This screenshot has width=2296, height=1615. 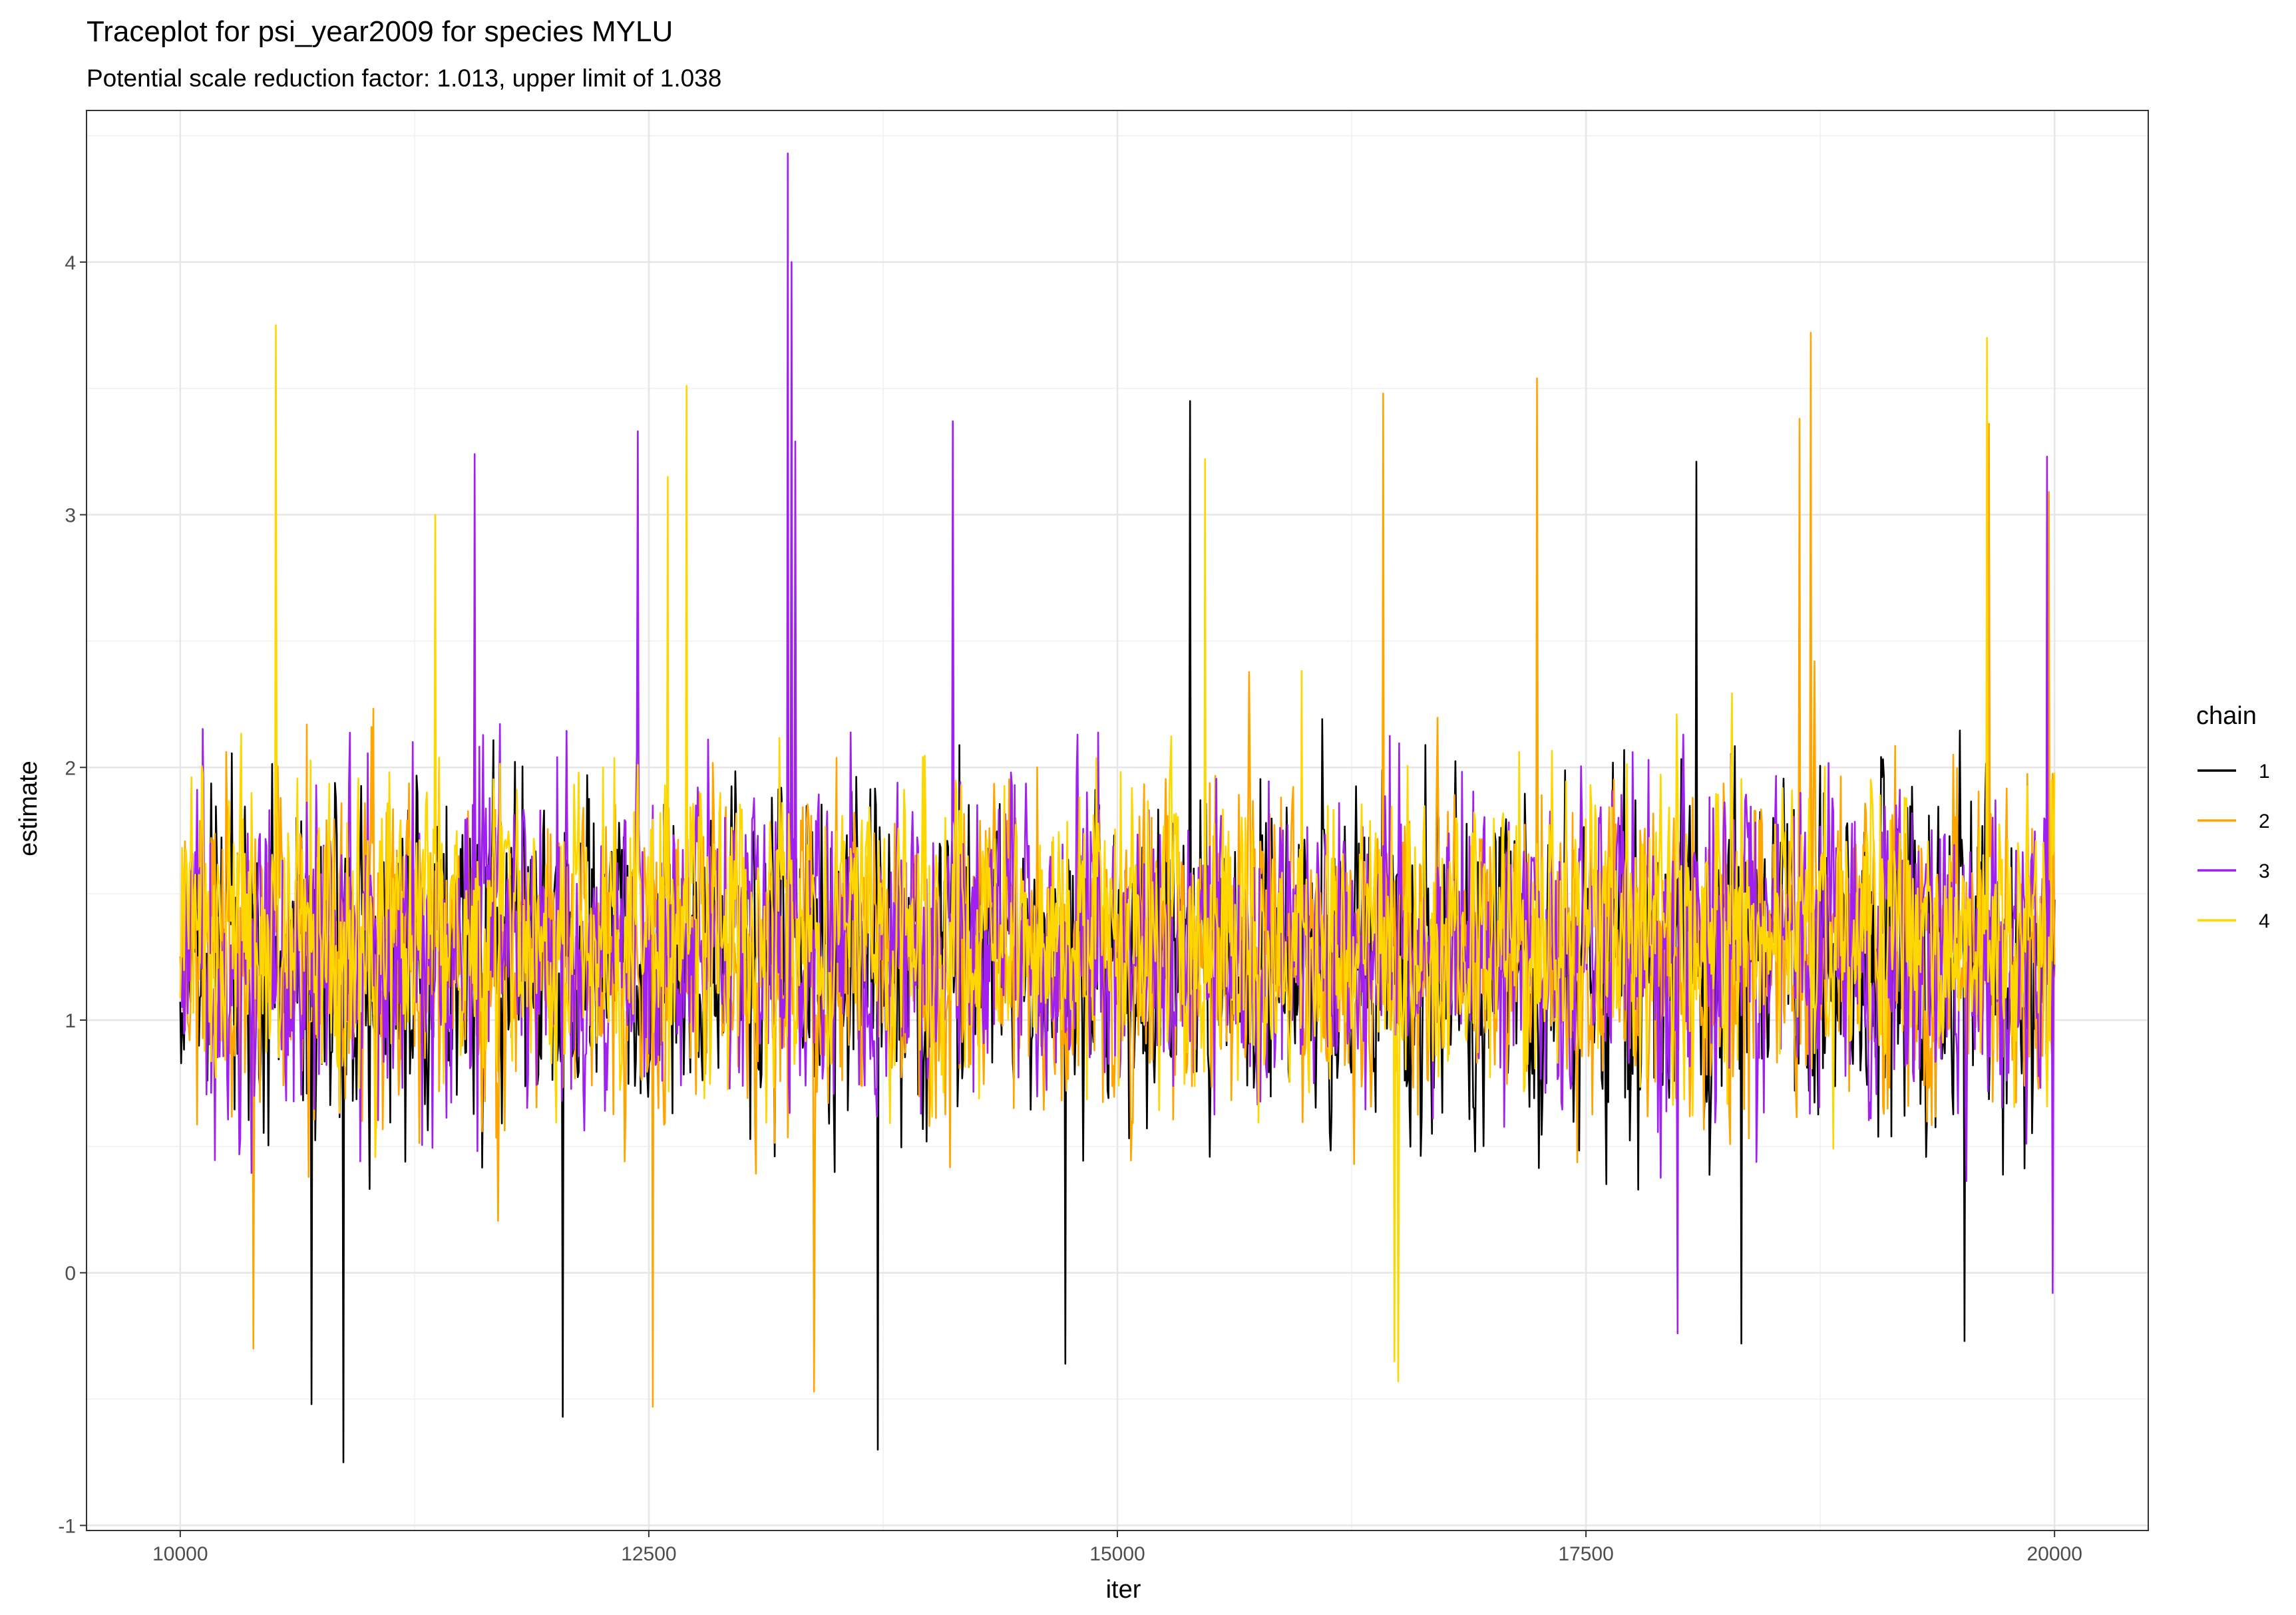 I want to click on x-tick-label: 20000, so click(x=2054, y=1554).